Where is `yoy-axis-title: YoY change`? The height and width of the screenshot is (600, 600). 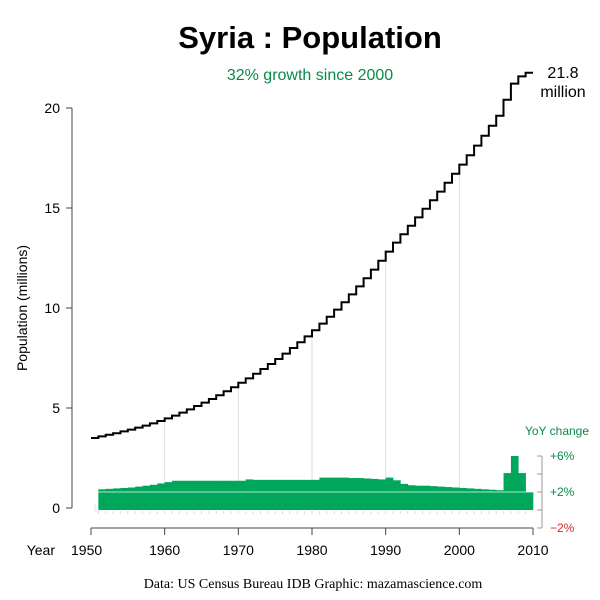 yoy-axis-title: YoY change is located at coordinates (557, 431).